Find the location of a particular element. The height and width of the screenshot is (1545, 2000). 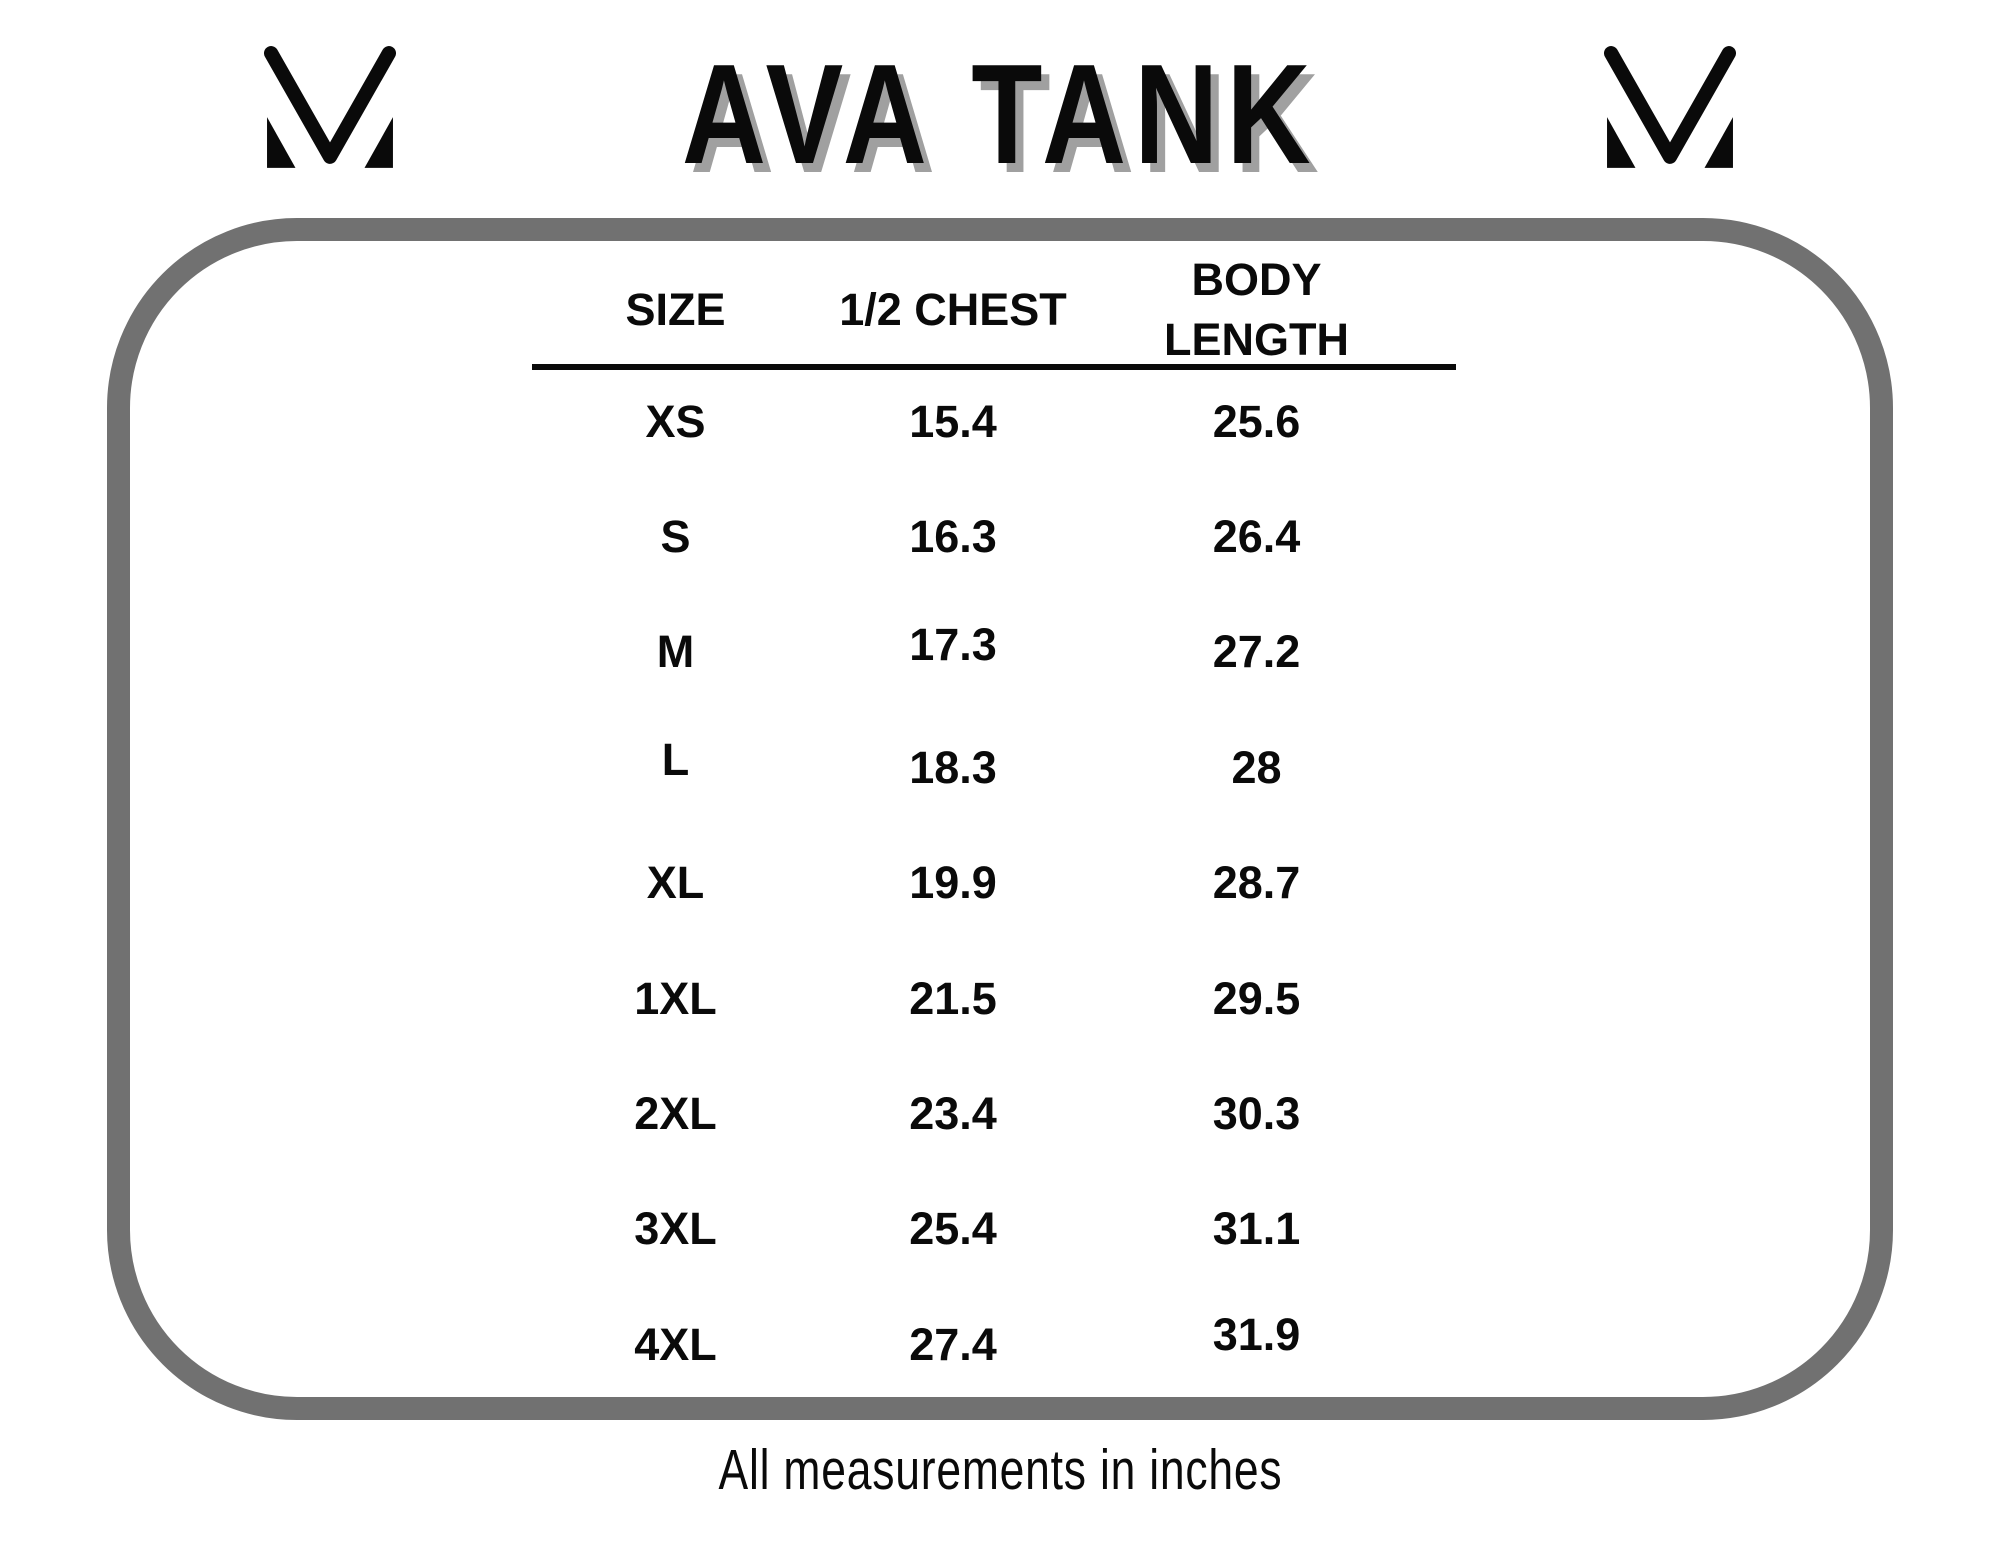

footer-note: All measurements in inches is located at coordinates (1000, 1470).